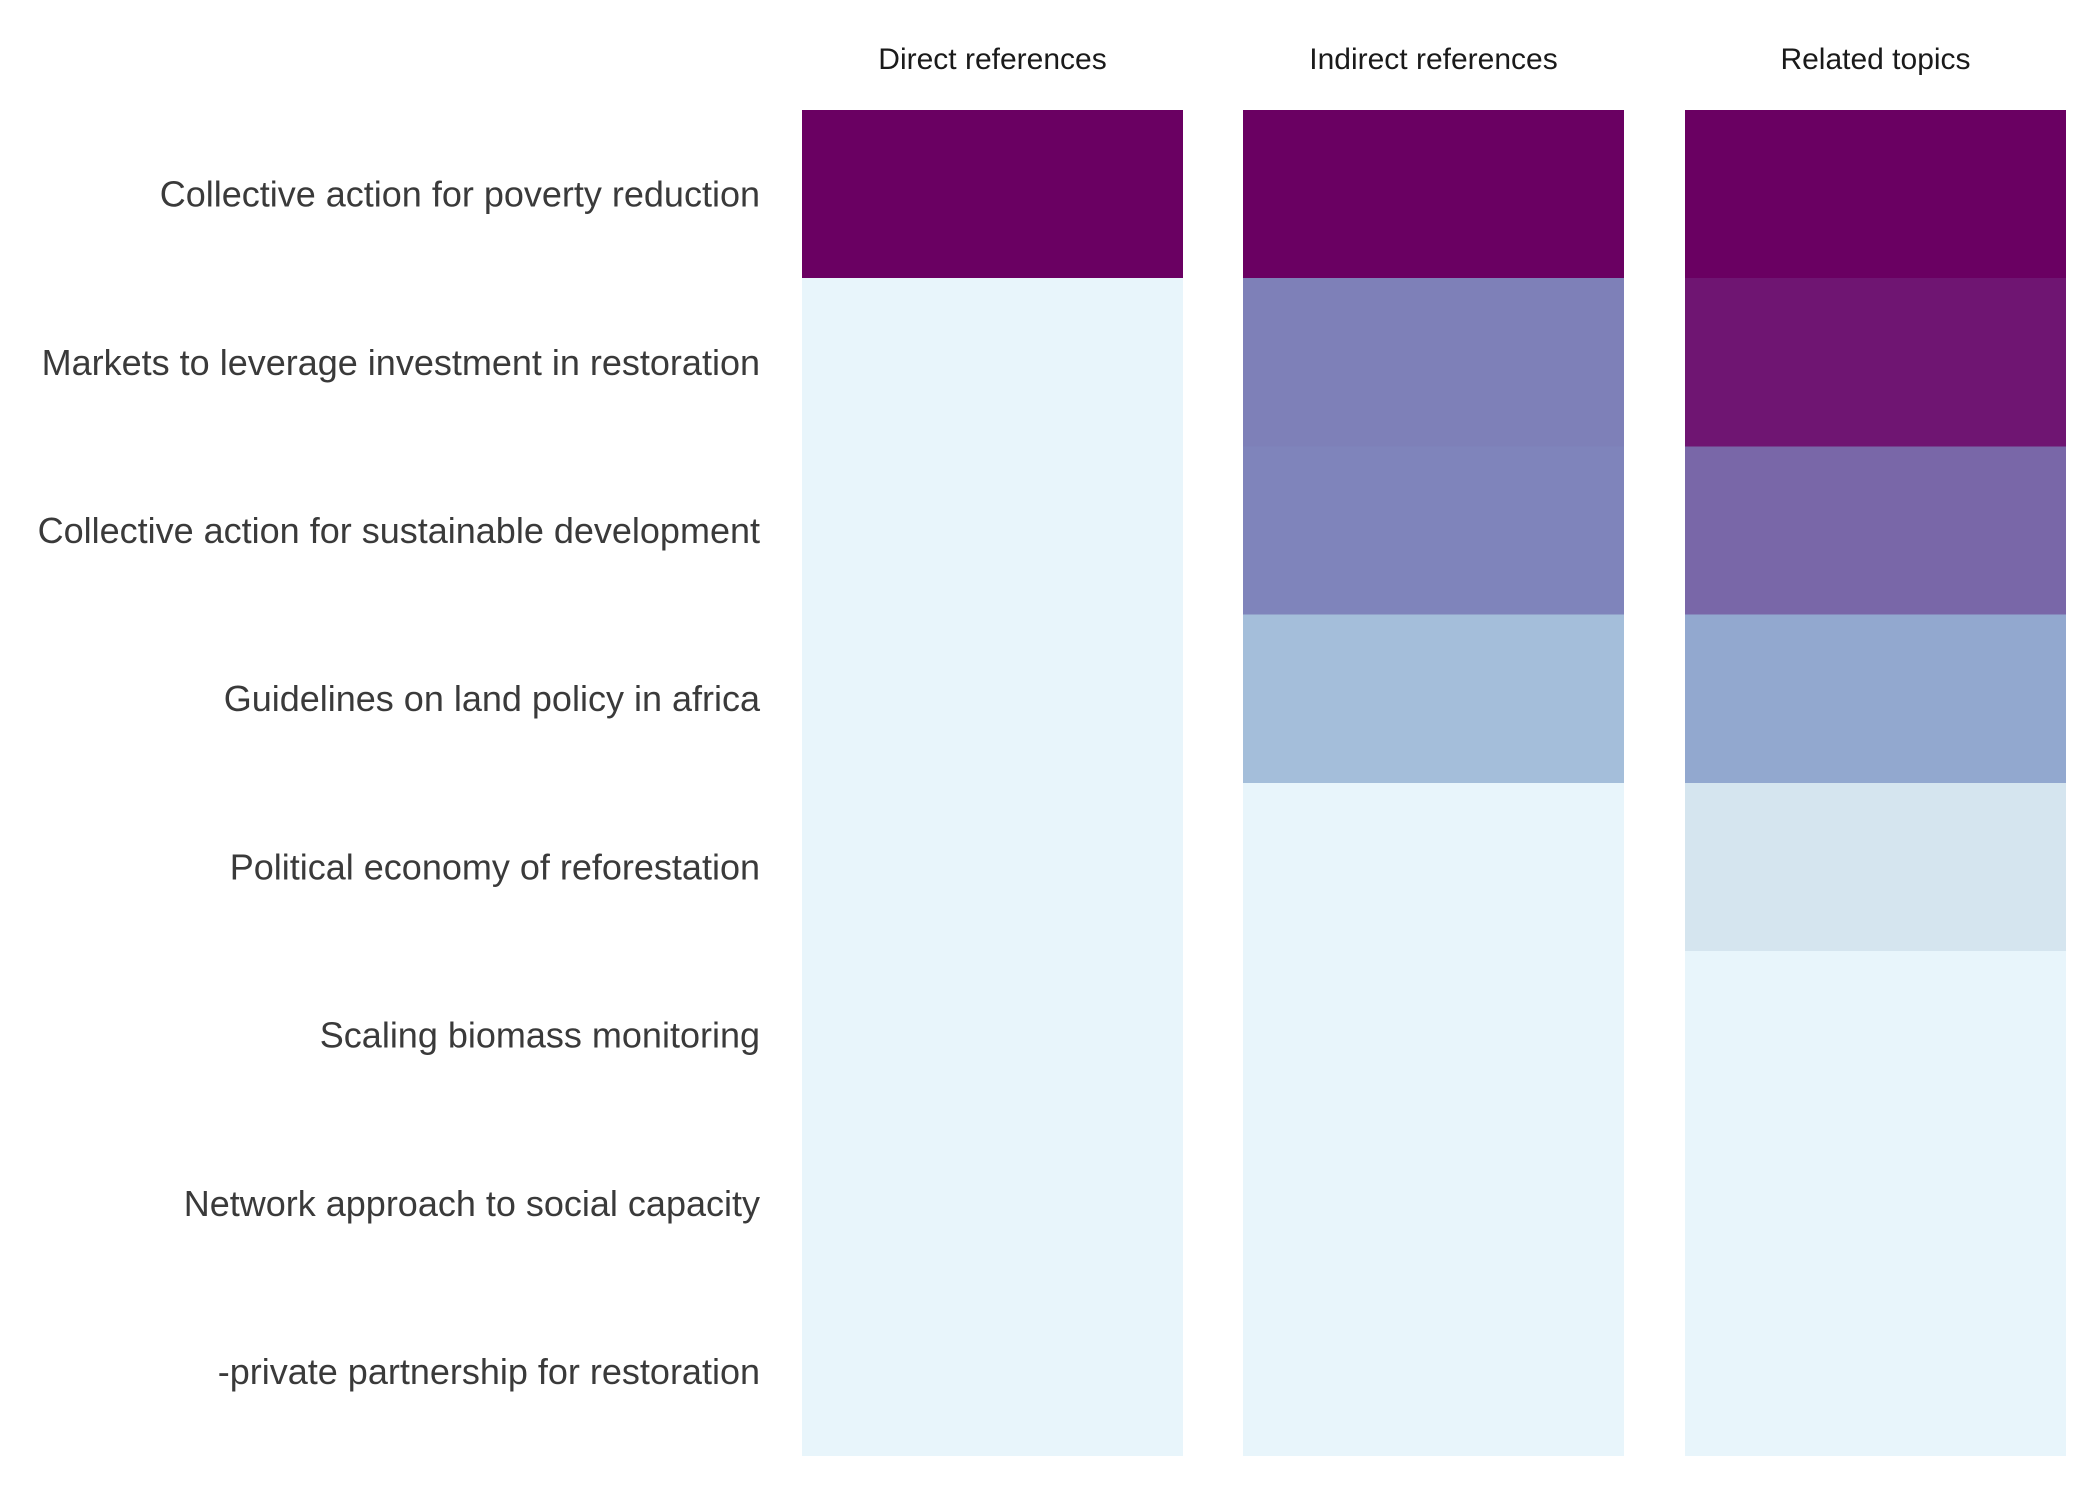 This screenshot has width=2100, height=1500. I want to click on heatmap-cell-r1-c2, so click(1875, 362).